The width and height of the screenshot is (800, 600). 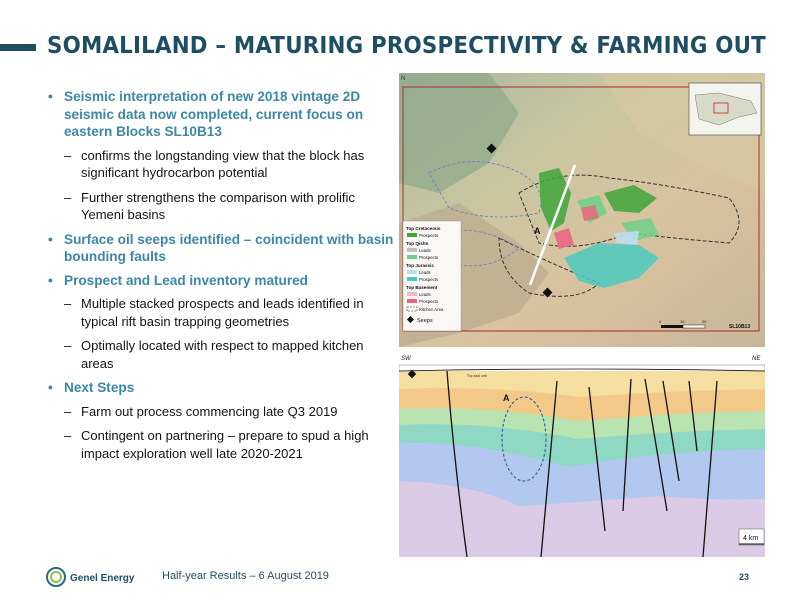 I want to click on legend-label-kitchen: Kitchen Area, so click(x=431, y=309).